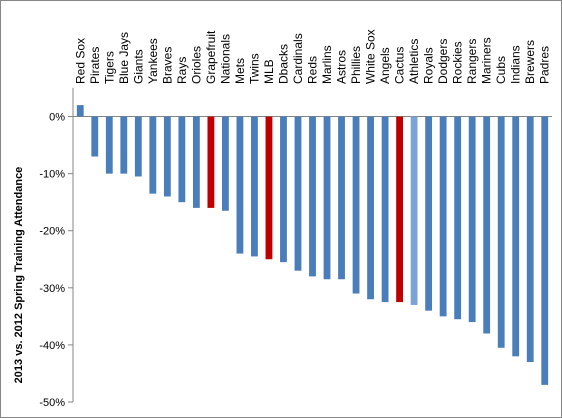 The width and height of the screenshot is (562, 418). I want to click on category-label: Rockies, so click(458, 62).